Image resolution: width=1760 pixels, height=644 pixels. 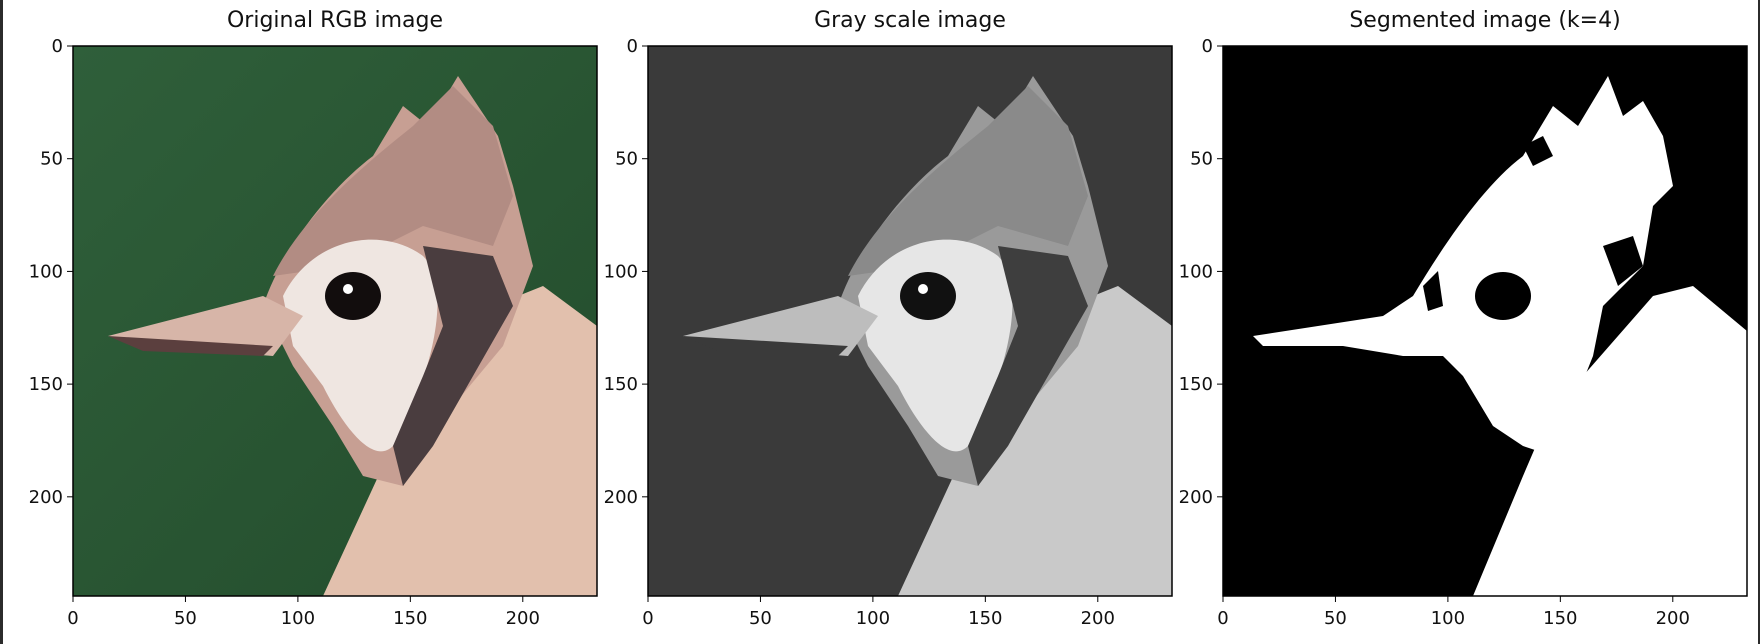 I want to click on panel-title-gray: Gray scale image, so click(x=910, y=20).